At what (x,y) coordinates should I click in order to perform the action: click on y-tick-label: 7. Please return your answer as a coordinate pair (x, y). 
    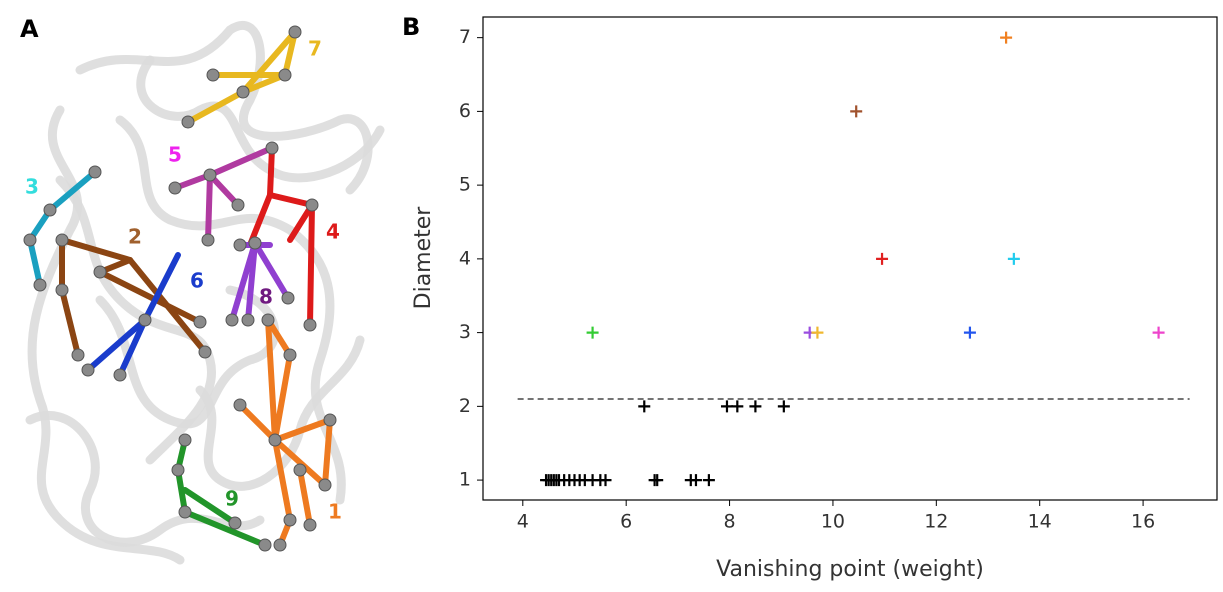
    Looking at the image, I should click on (465, 37).